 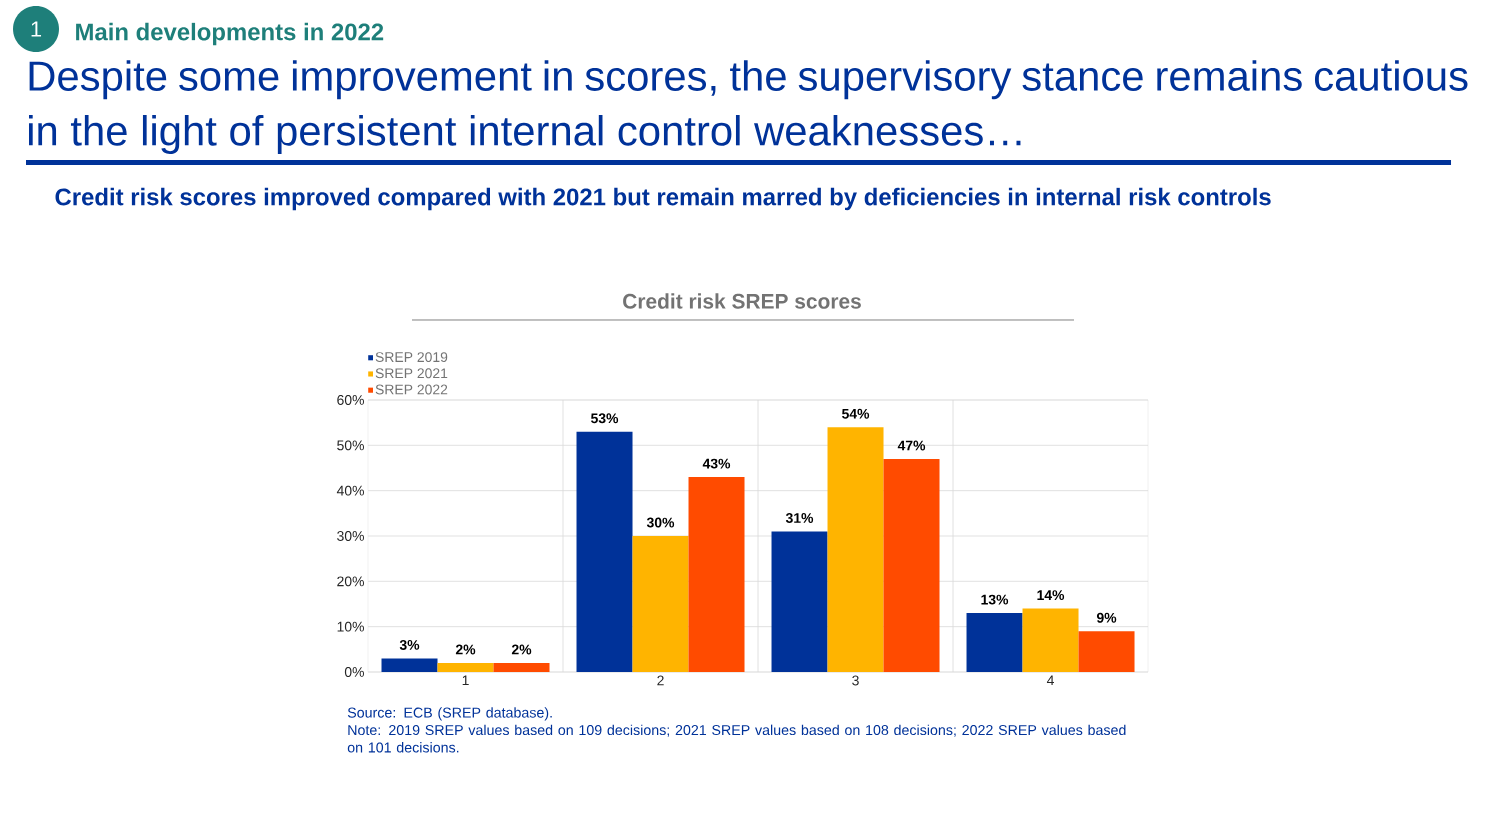 What do you see at coordinates (350, 490) in the screenshot?
I see `y-tick-label: 40%` at bounding box center [350, 490].